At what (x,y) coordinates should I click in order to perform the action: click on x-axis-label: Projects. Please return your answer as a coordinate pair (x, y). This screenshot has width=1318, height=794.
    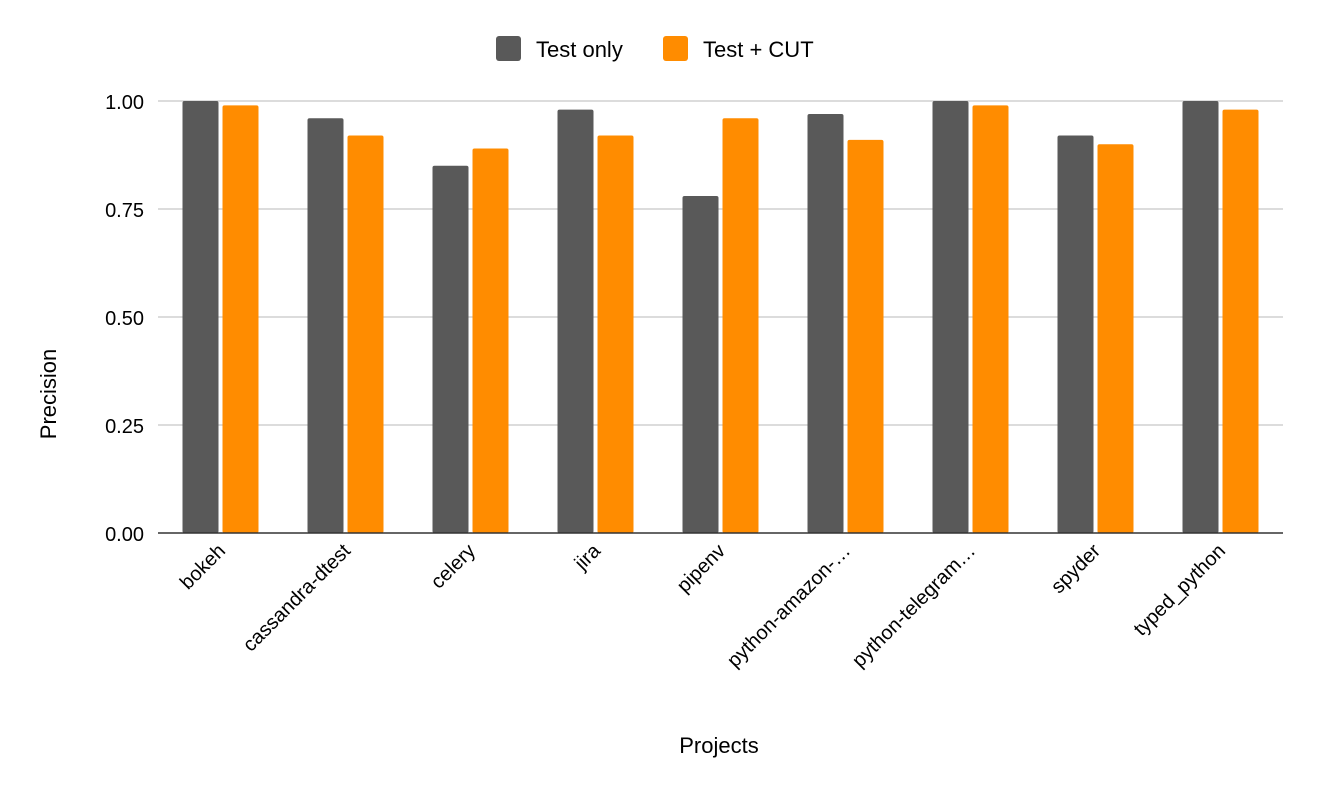
    Looking at the image, I should click on (718, 745).